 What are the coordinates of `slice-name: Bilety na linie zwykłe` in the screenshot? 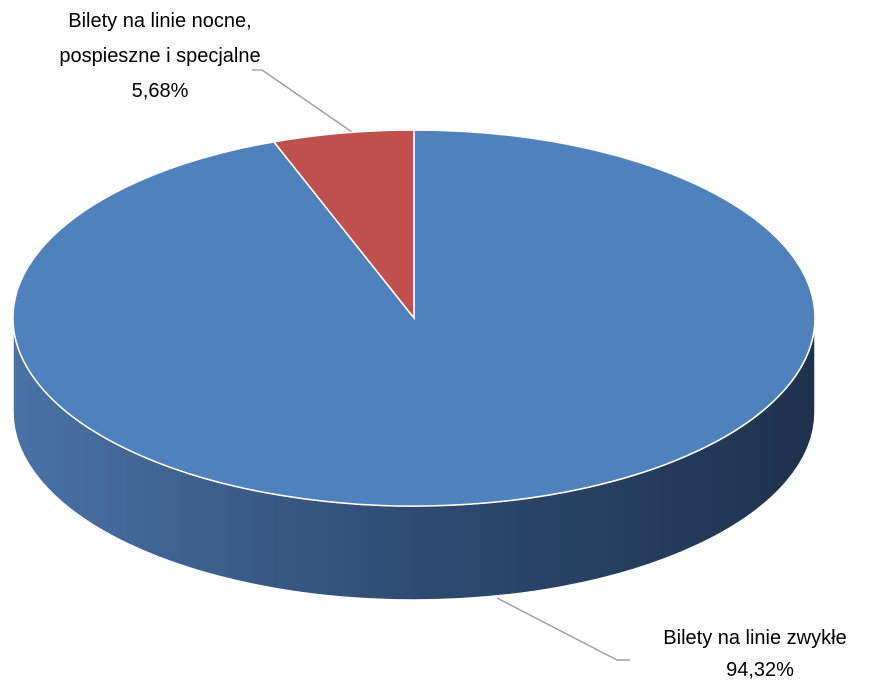 It's located at (755, 638).